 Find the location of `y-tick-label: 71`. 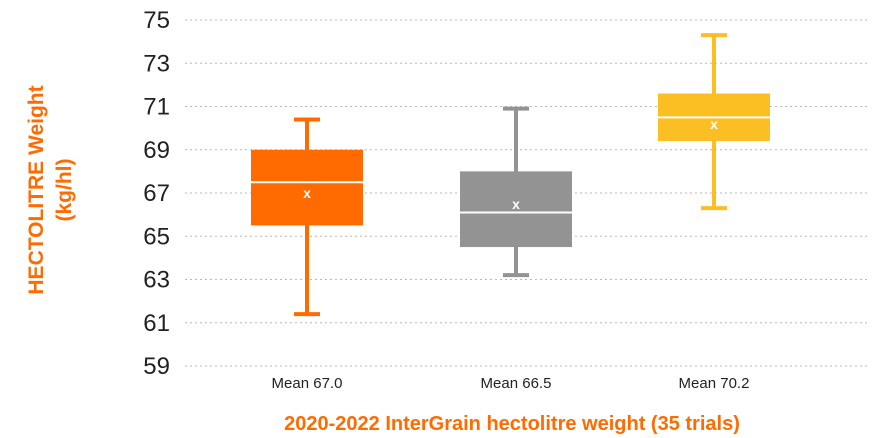

y-tick-label: 71 is located at coordinates (156, 107).